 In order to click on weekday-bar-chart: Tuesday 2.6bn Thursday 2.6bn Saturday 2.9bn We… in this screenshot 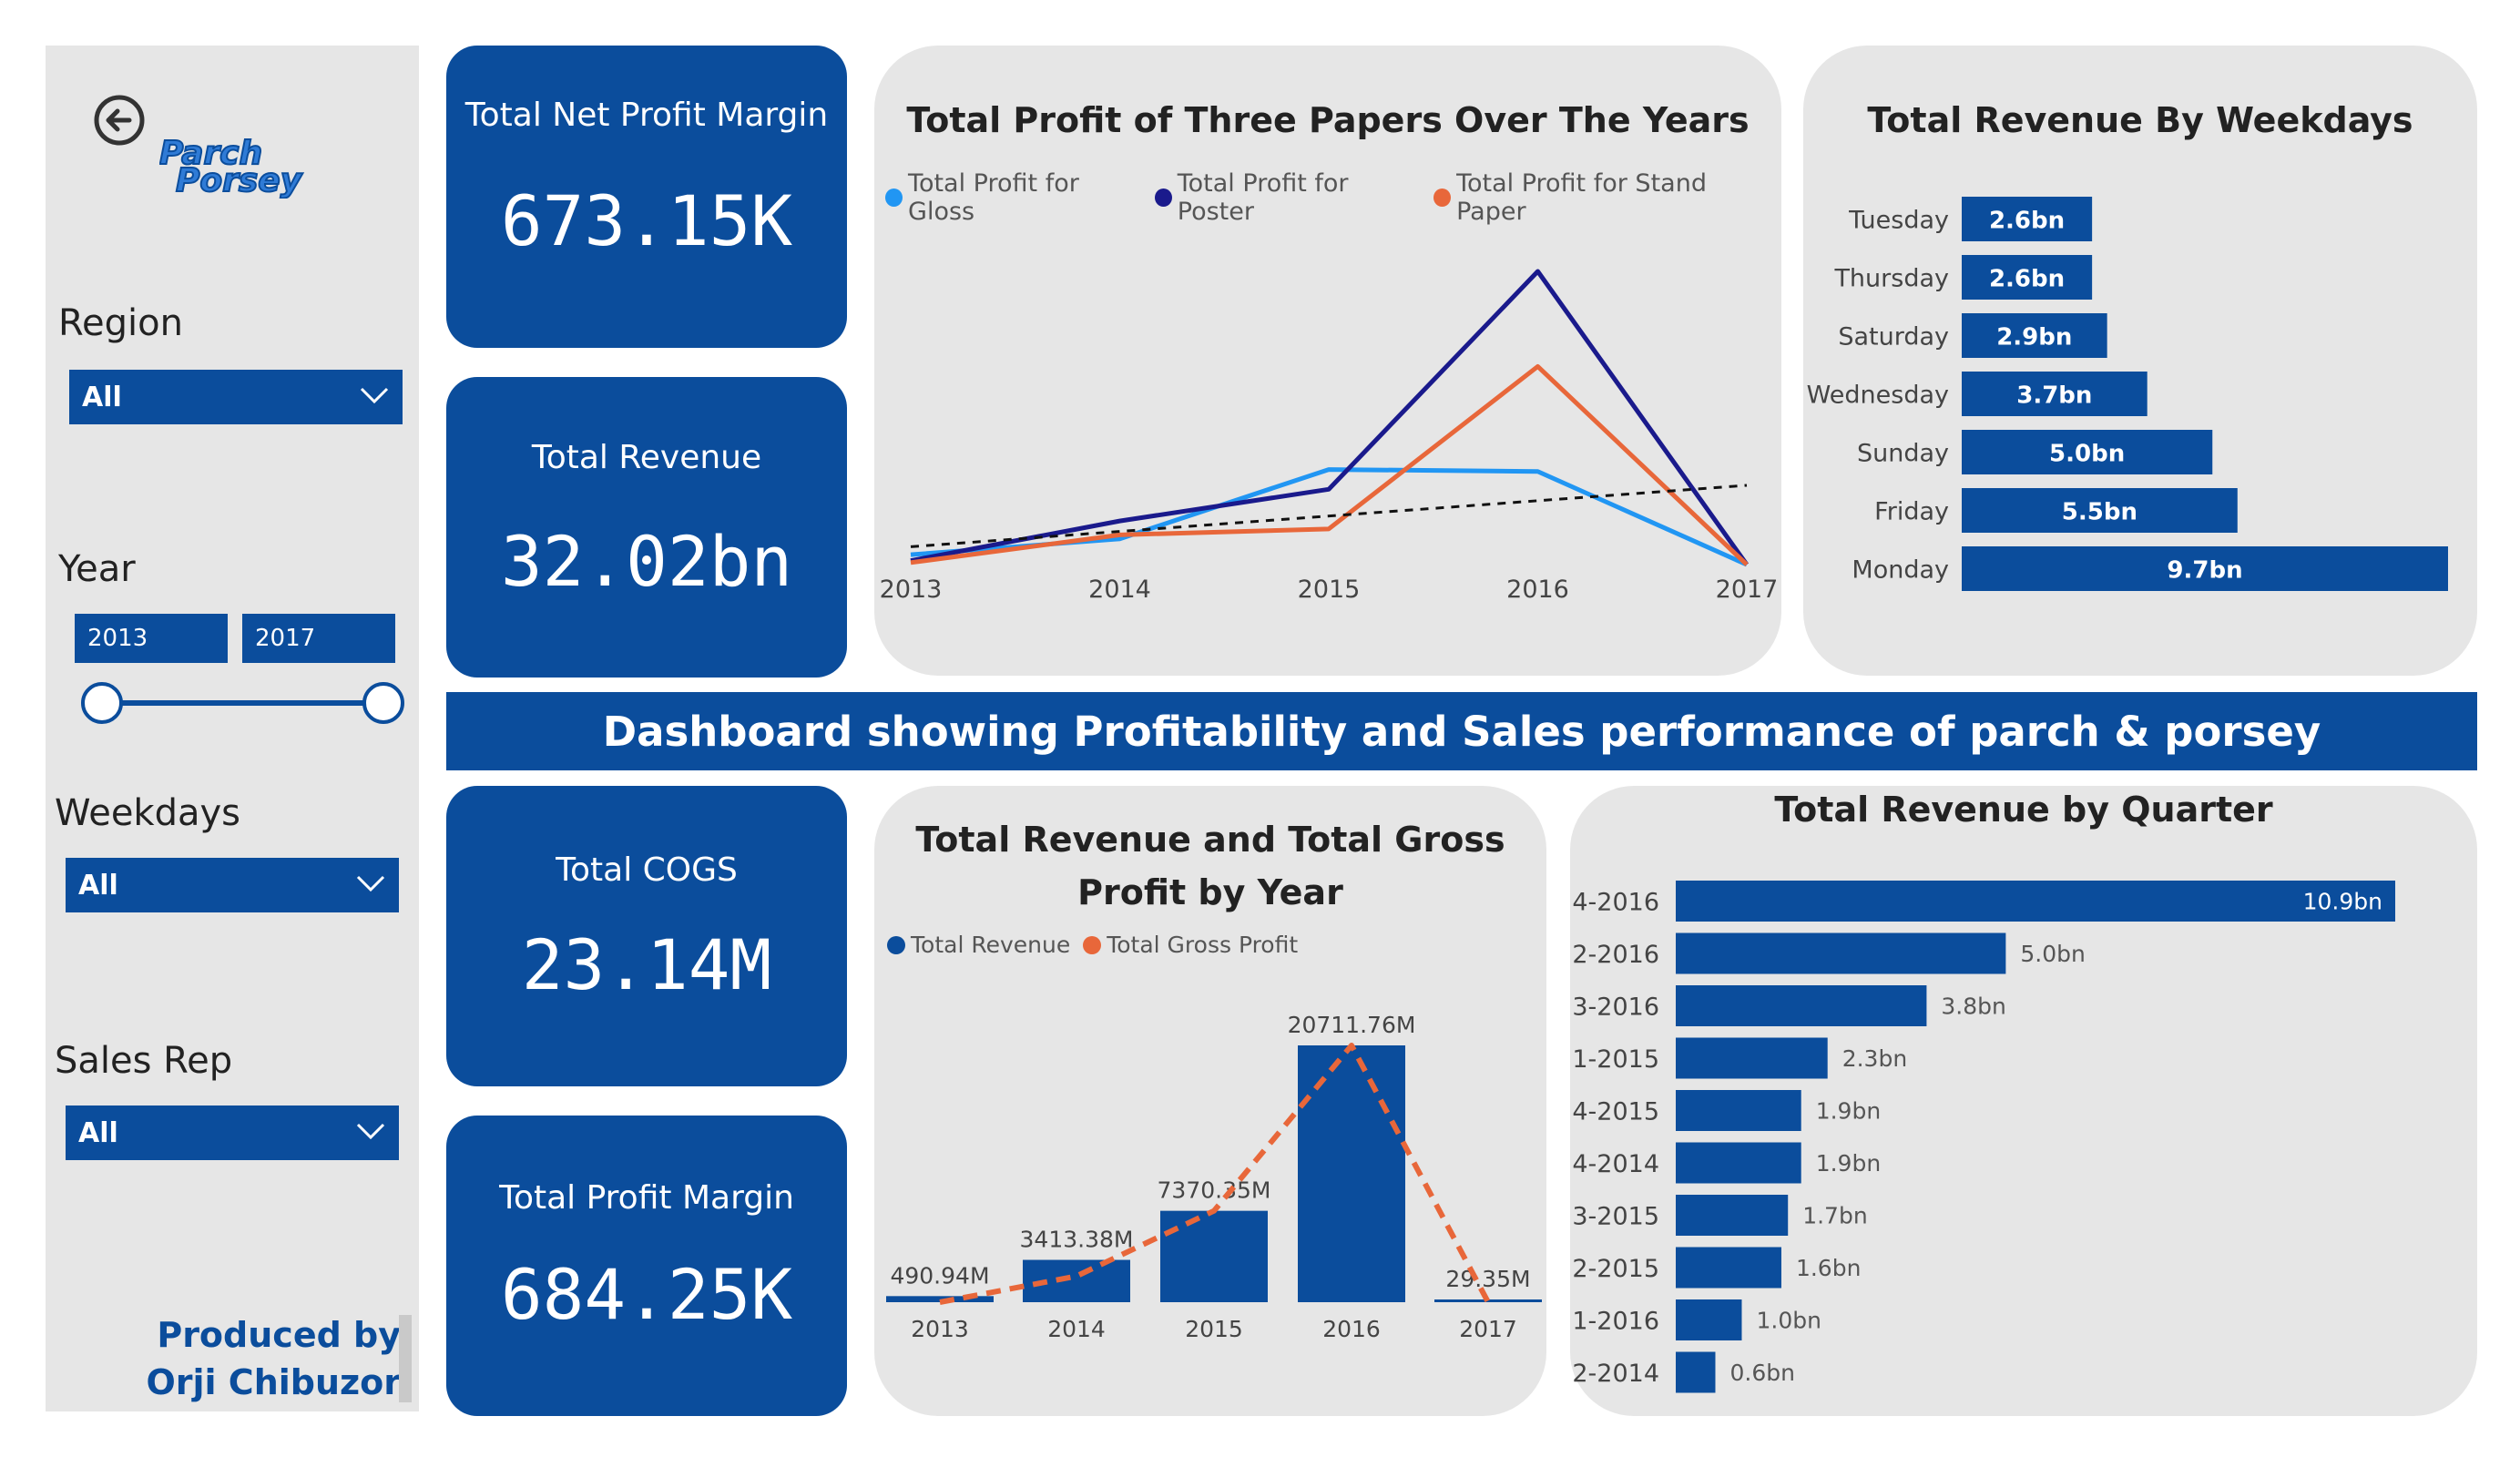, I will do `click(2127, 394)`.